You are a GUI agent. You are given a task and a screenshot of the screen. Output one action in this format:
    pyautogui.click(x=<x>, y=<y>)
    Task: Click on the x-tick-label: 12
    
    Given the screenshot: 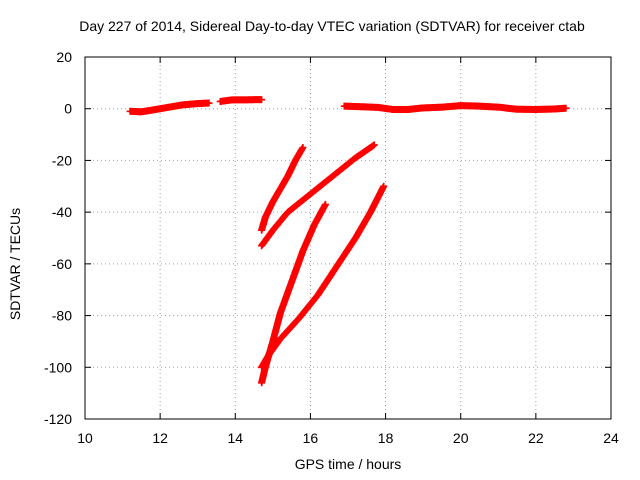 What is the action you would take?
    pyautogui.click(x=160, y=438)
    